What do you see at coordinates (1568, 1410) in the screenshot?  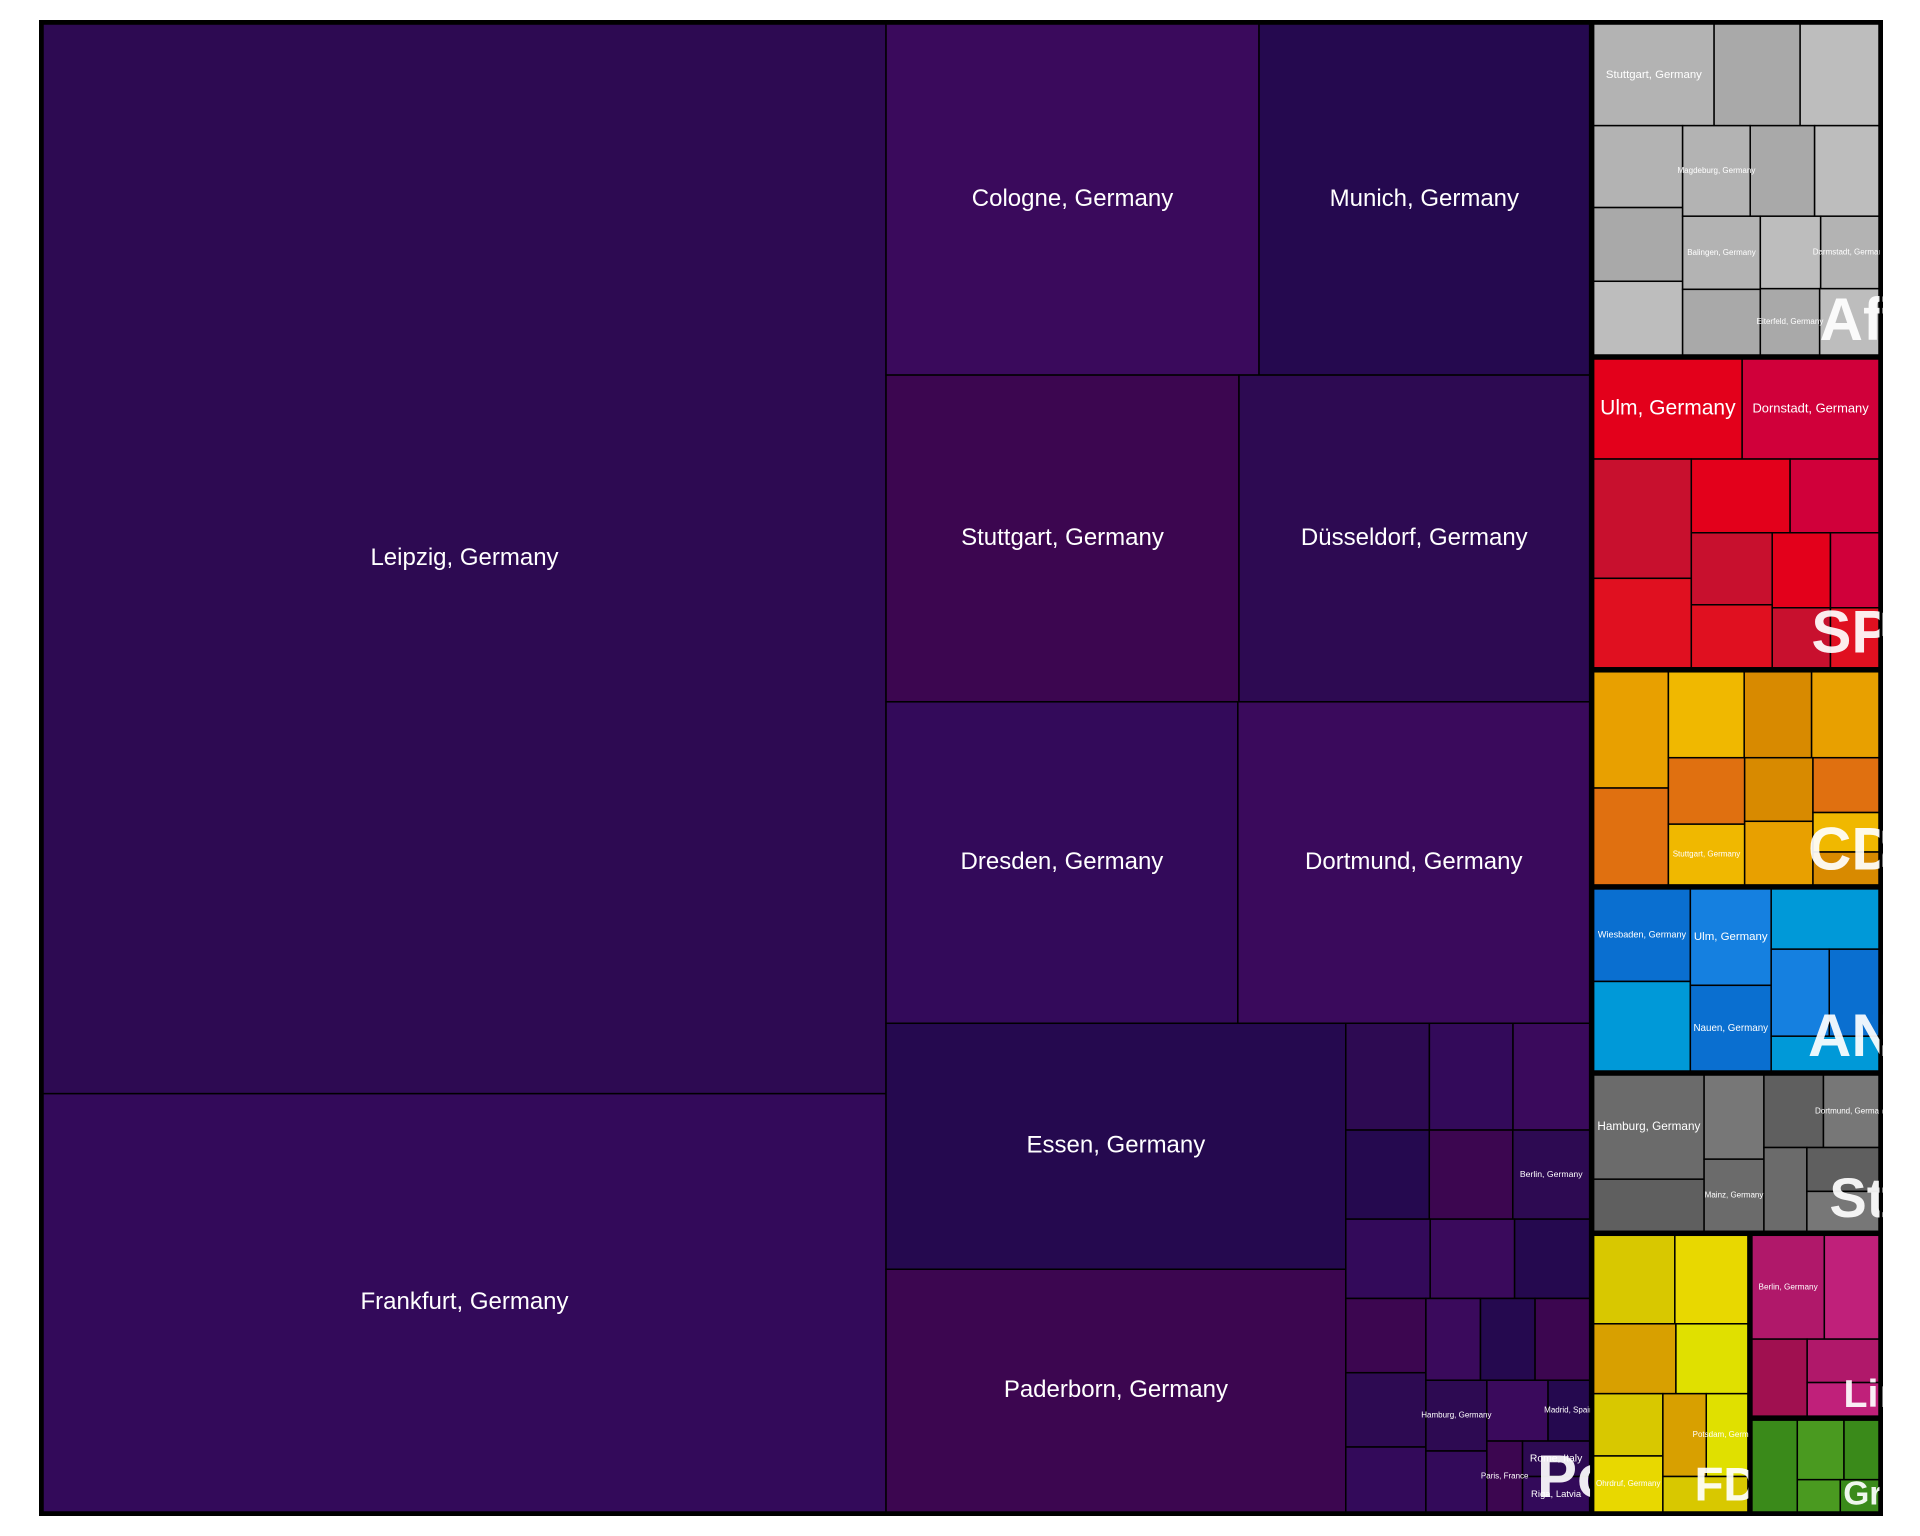 I see `leaf-label: Madrid, Spain` at bounding box center [1568, 1410].